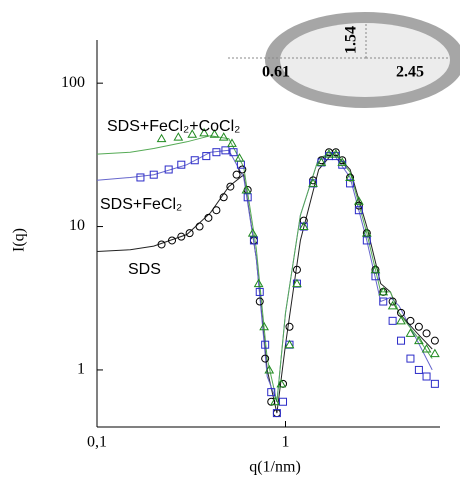  I want to click on inset-diagram: 1.54 0.61 2.45, so click(344, 60).